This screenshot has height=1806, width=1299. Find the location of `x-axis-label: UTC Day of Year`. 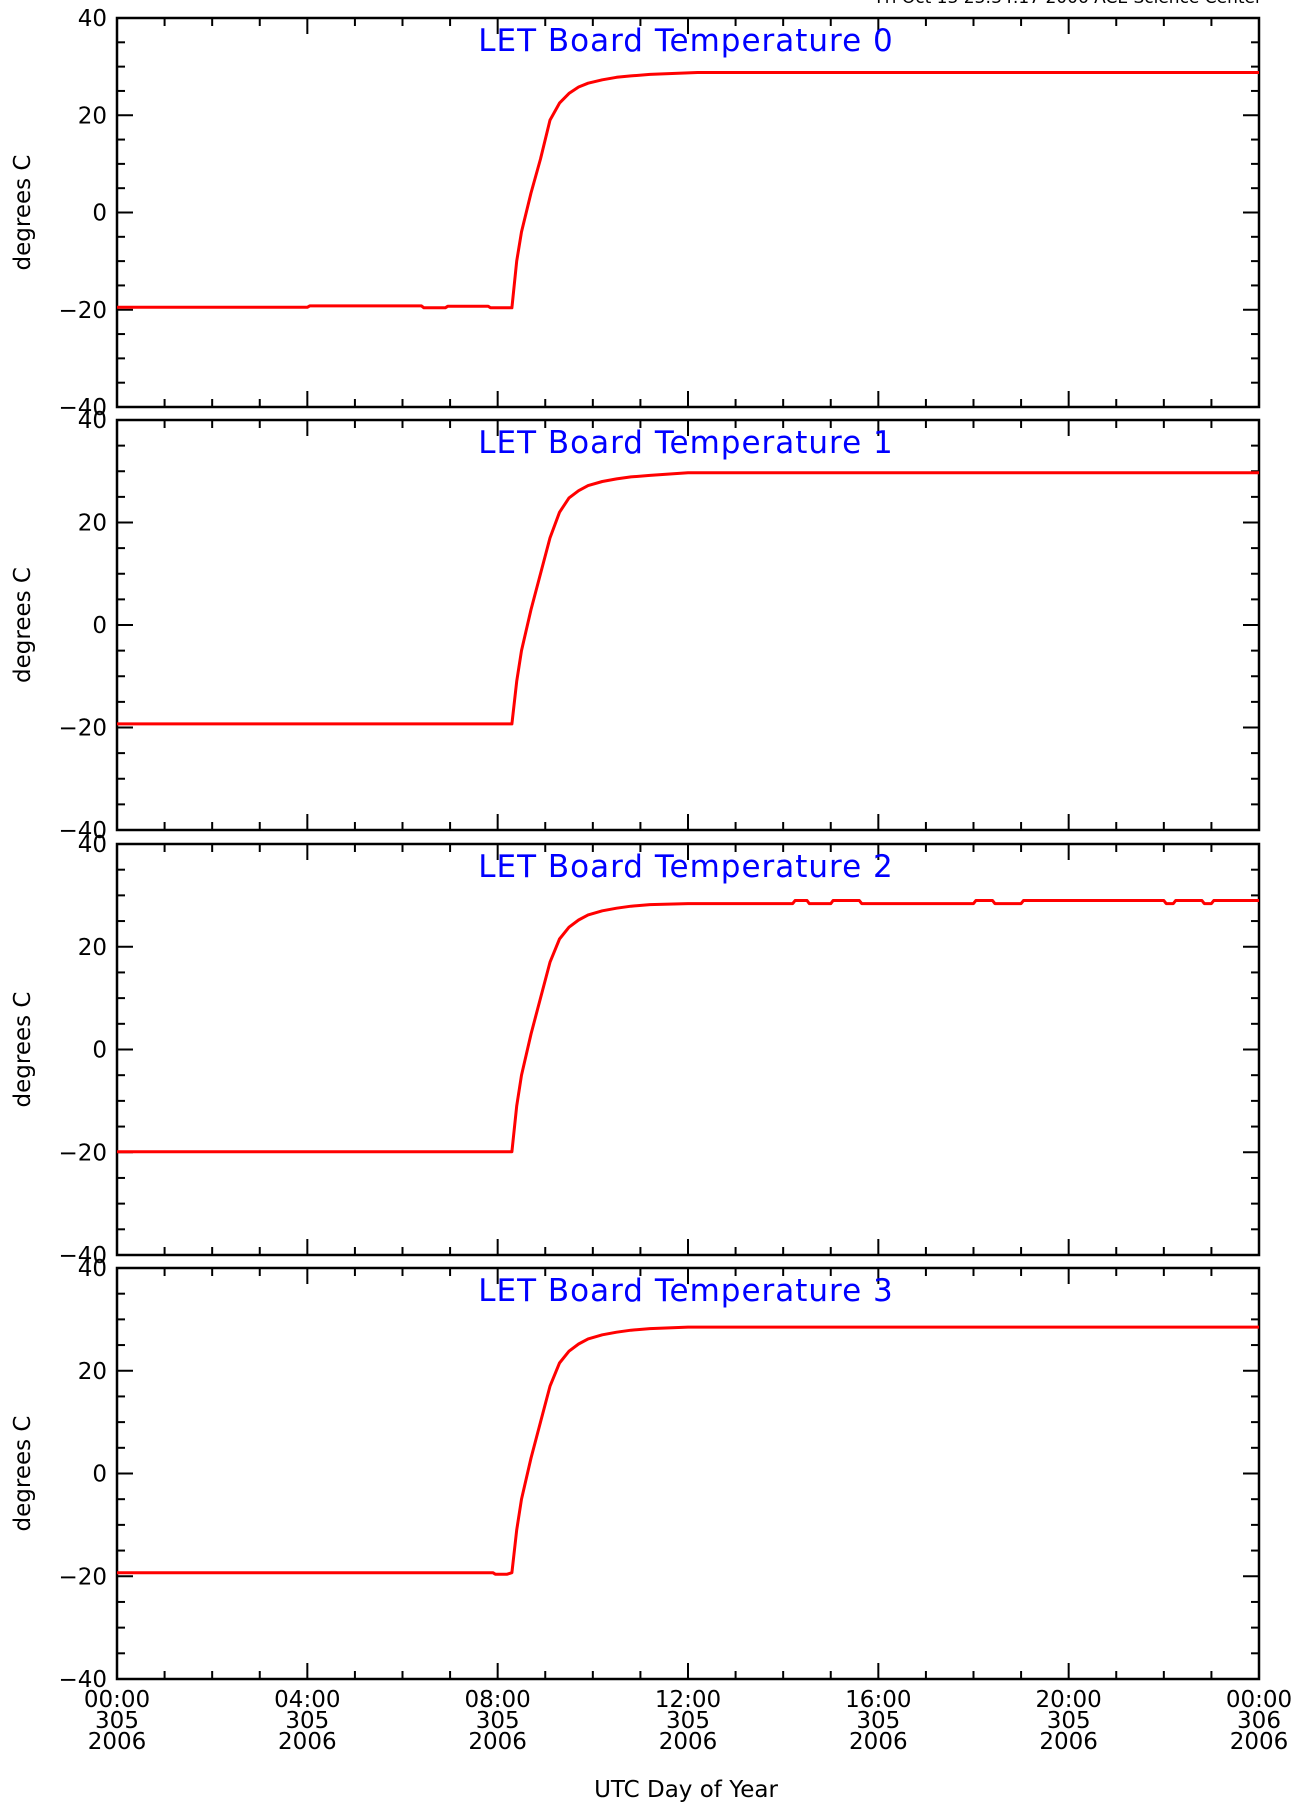

x-axis-label: UTC Day of Year is located at coordinates (686, 1790).